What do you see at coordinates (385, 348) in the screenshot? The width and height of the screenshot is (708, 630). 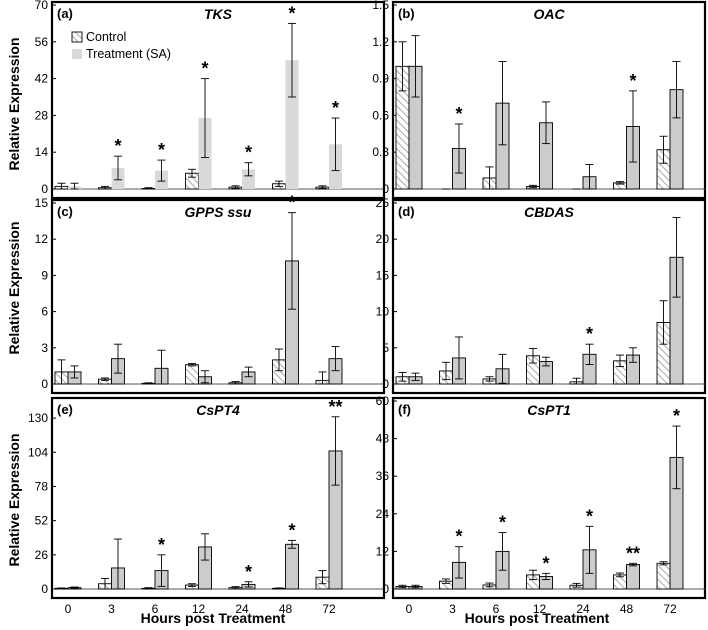 I see `y-tick-label: 5` at bounding box center [385, 348].